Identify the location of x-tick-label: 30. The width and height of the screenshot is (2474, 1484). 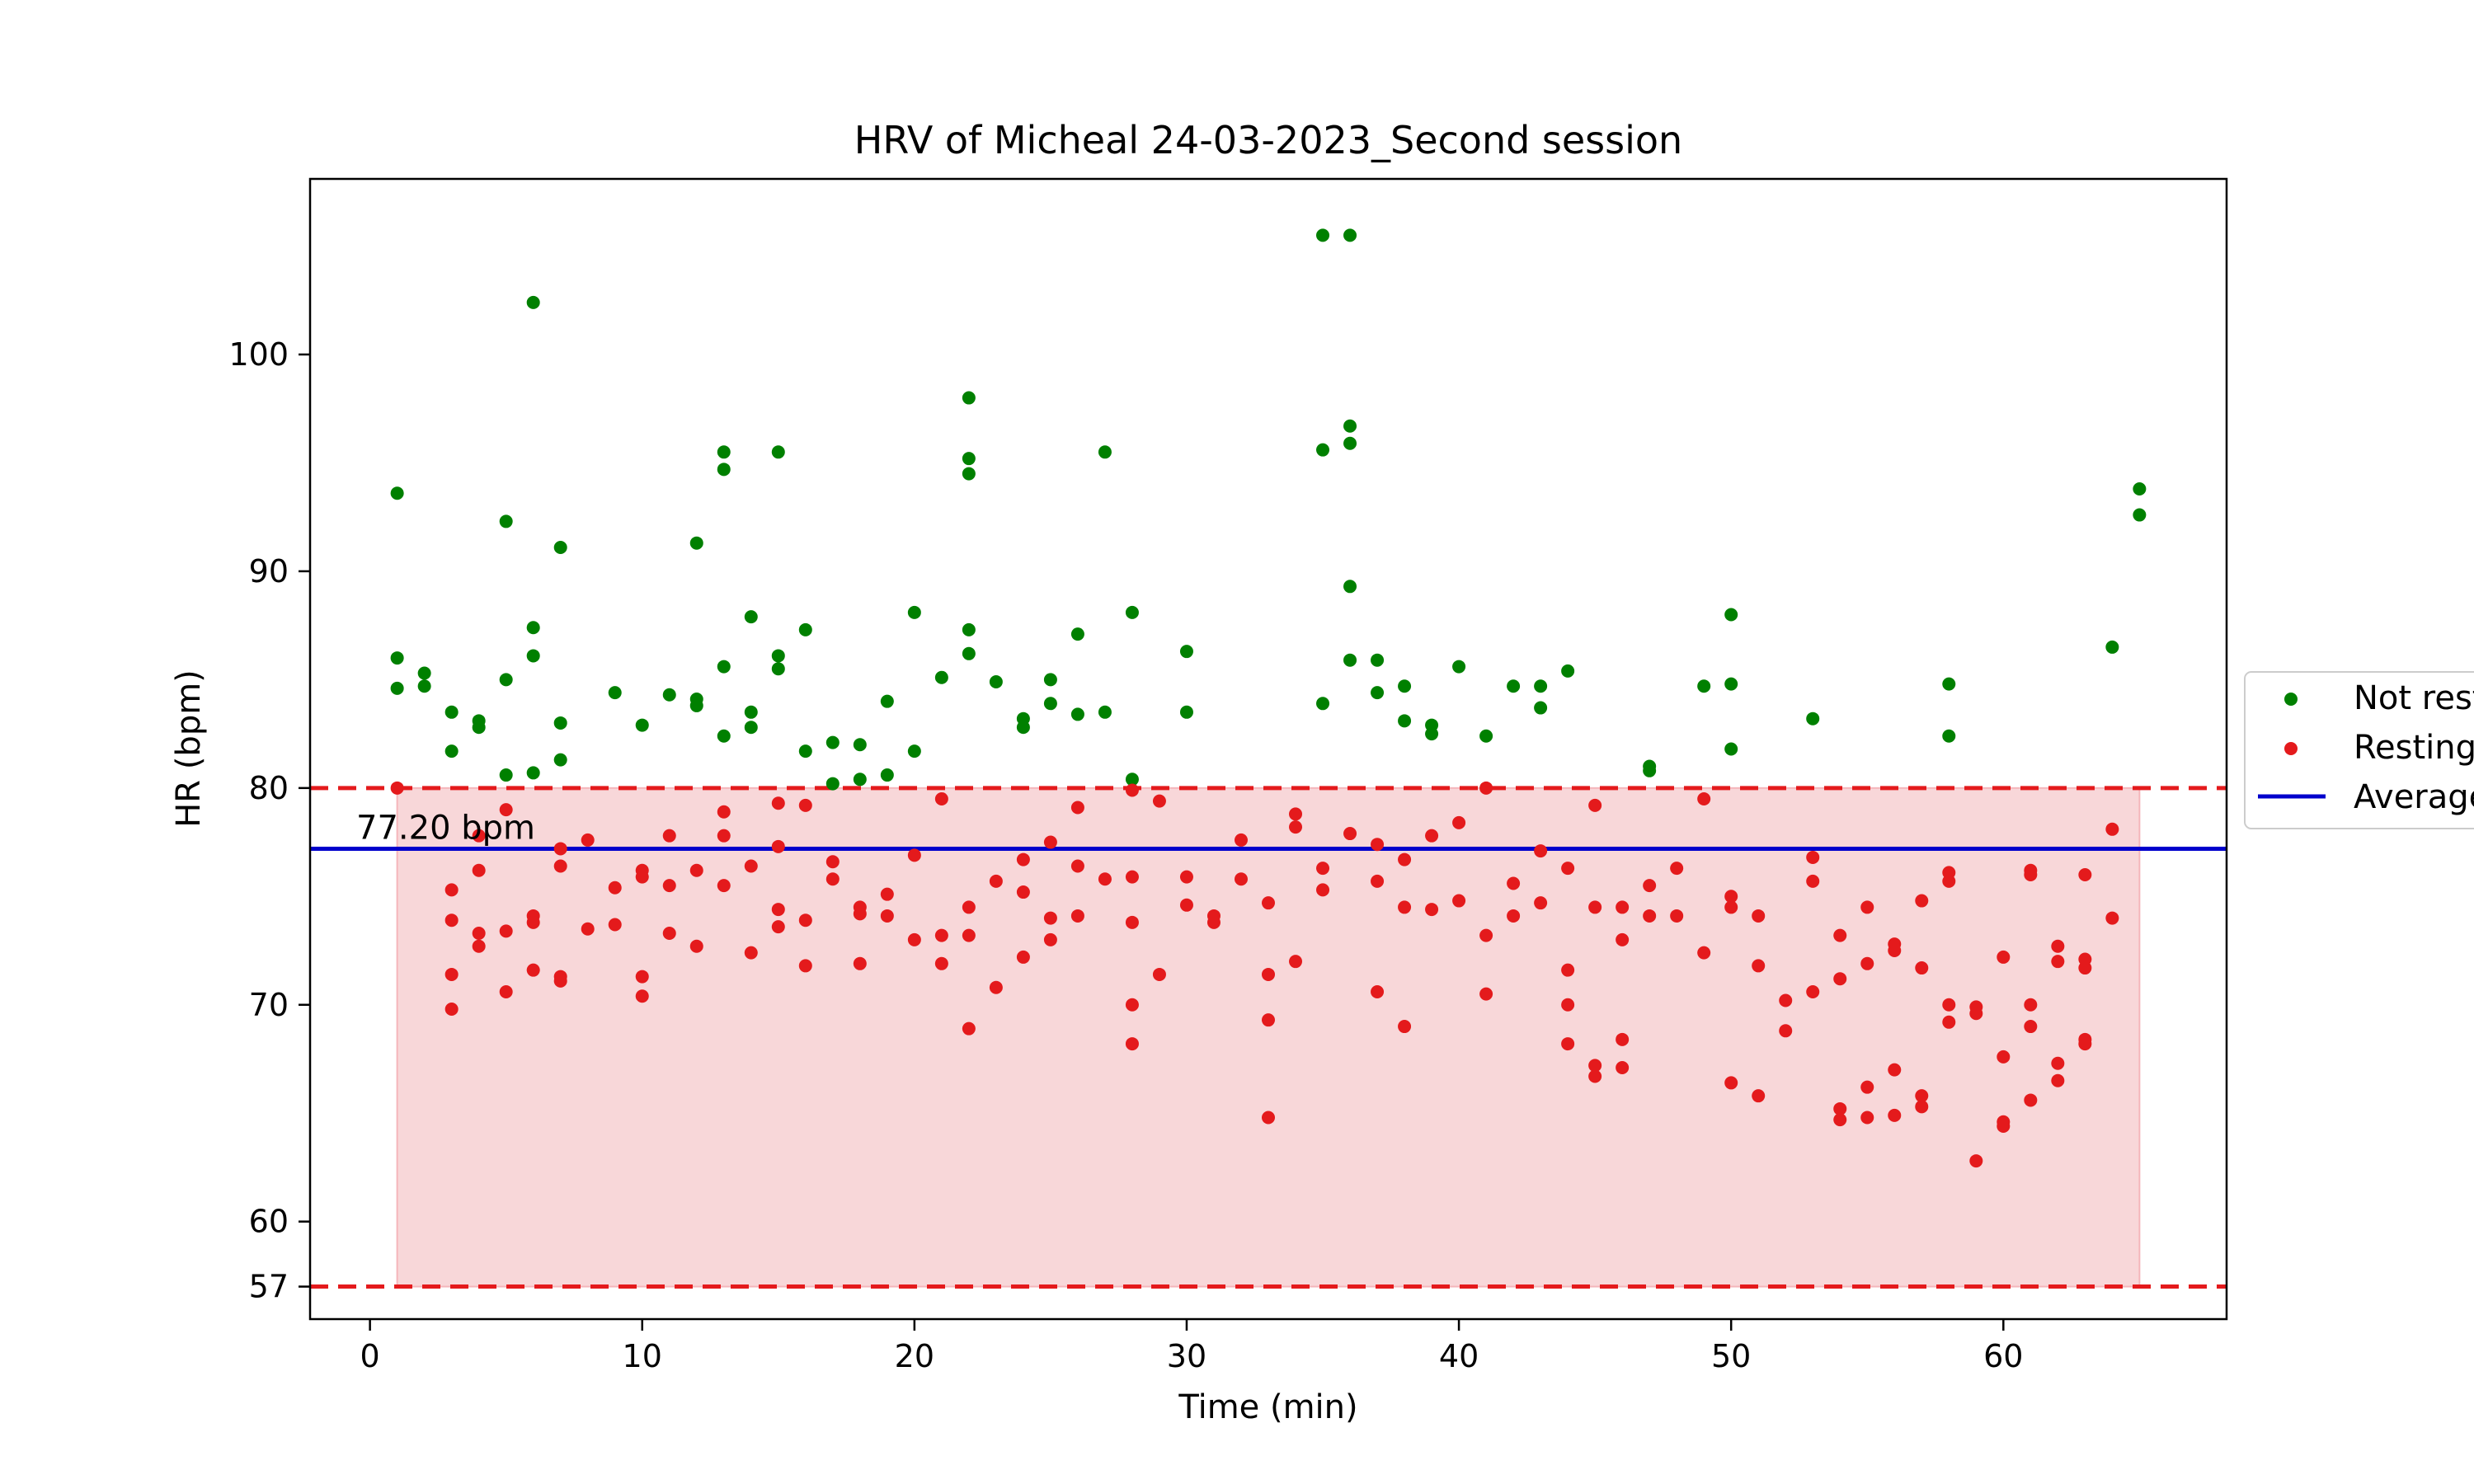
(1186, 1356).